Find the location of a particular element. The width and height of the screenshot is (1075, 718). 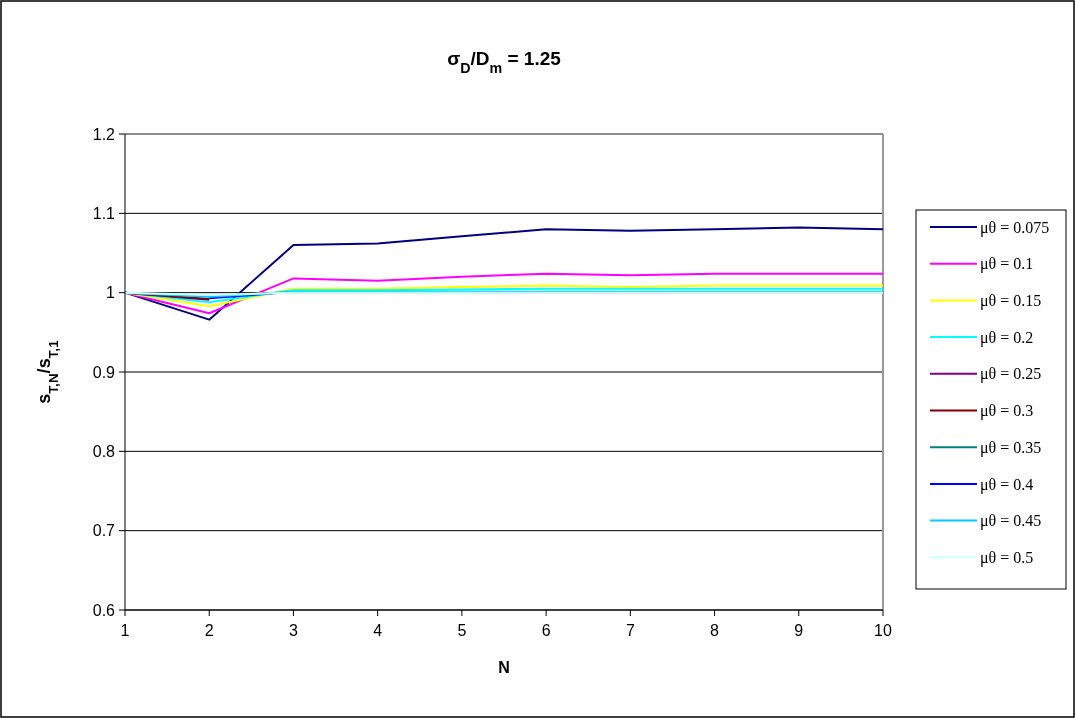

x-axis-title: N is located at coordinates (504, 667).